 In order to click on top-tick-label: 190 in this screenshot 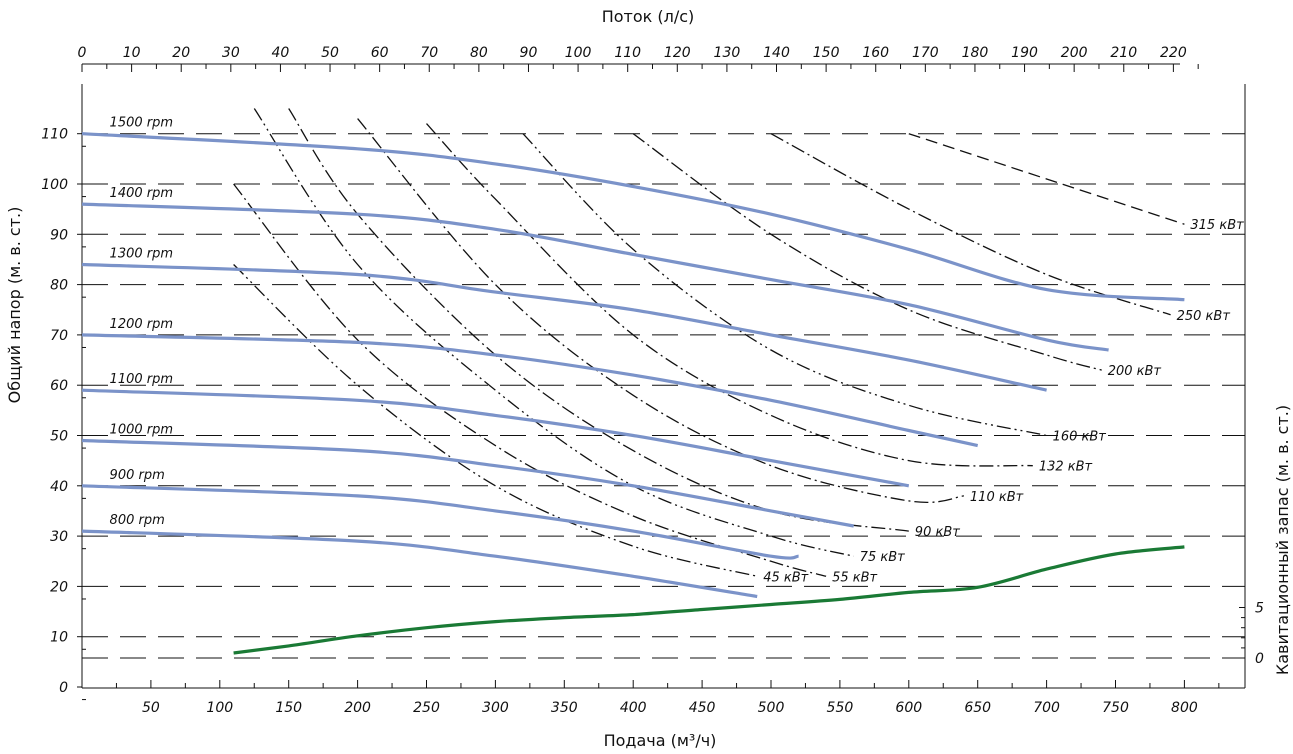, I will do `click(1024, 53)`.